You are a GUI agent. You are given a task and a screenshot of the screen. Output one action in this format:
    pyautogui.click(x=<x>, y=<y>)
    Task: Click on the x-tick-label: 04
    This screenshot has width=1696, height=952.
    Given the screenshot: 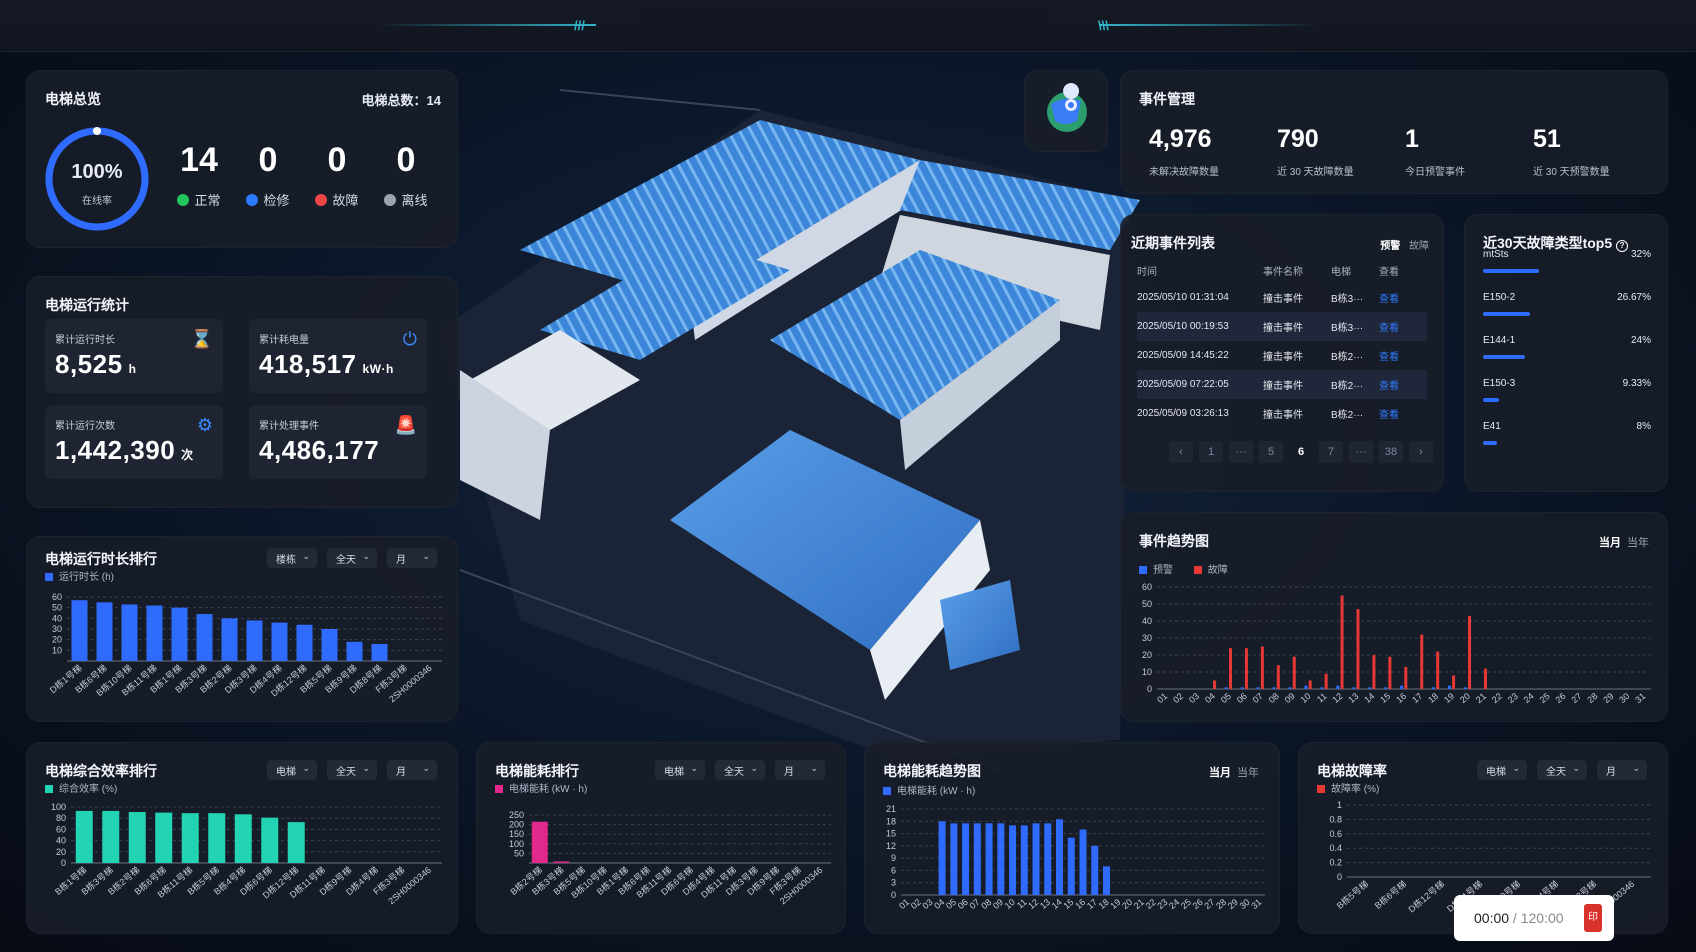 What is the action you would take?
    pyautogui.click(x=939, y=904)
    